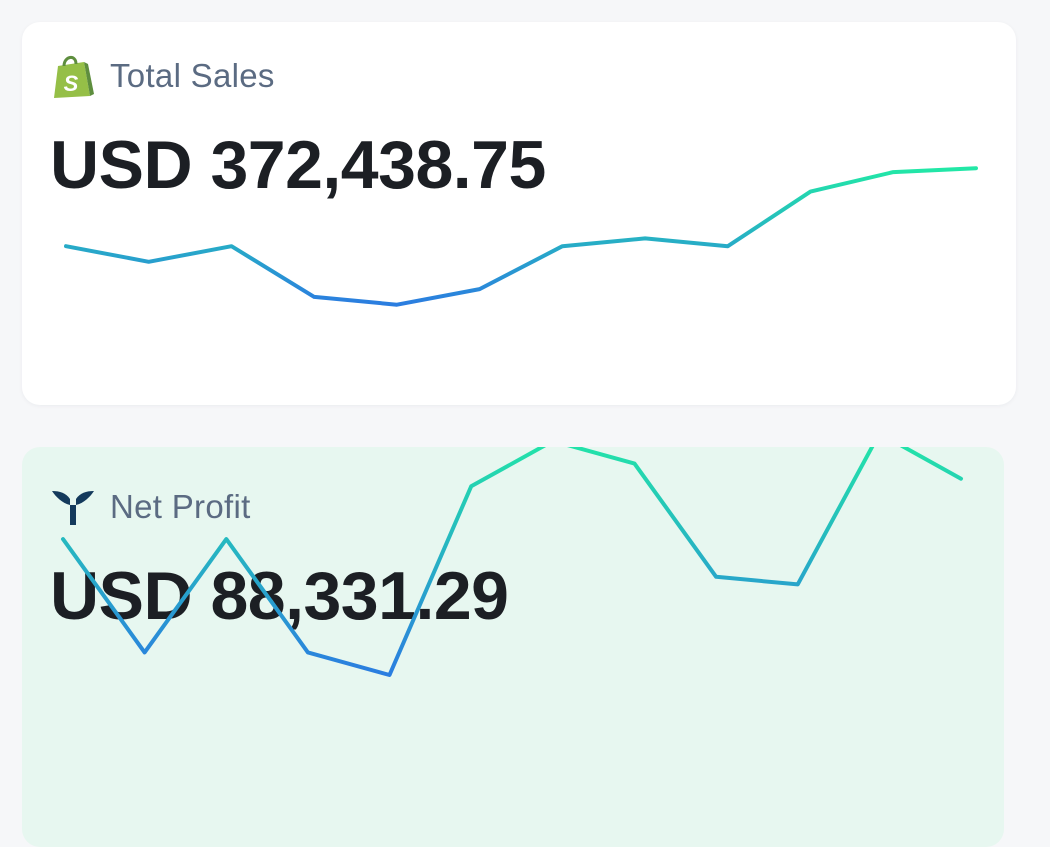  What do you see at coordinates (180, 506) in the screenshot?
I see `card-title: Net Profit` at bounding box center [180, 506].